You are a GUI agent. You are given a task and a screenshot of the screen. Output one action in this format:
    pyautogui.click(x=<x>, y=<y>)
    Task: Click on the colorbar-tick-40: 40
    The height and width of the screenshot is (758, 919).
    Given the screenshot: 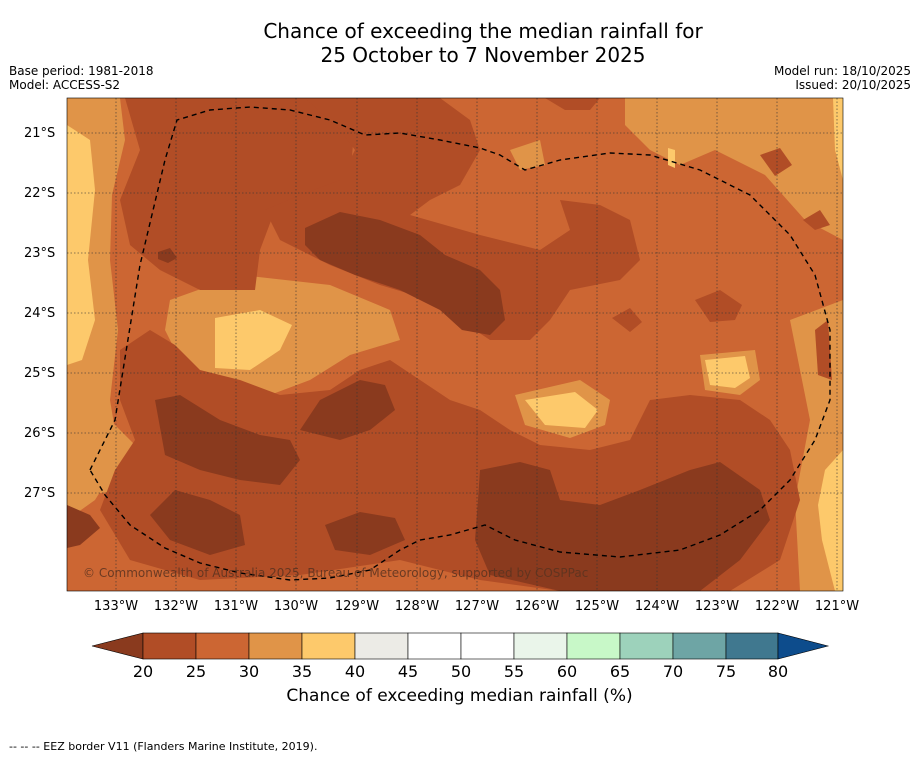 What is the action you would take?
    pyautogui.click(x=355, y=671)
    